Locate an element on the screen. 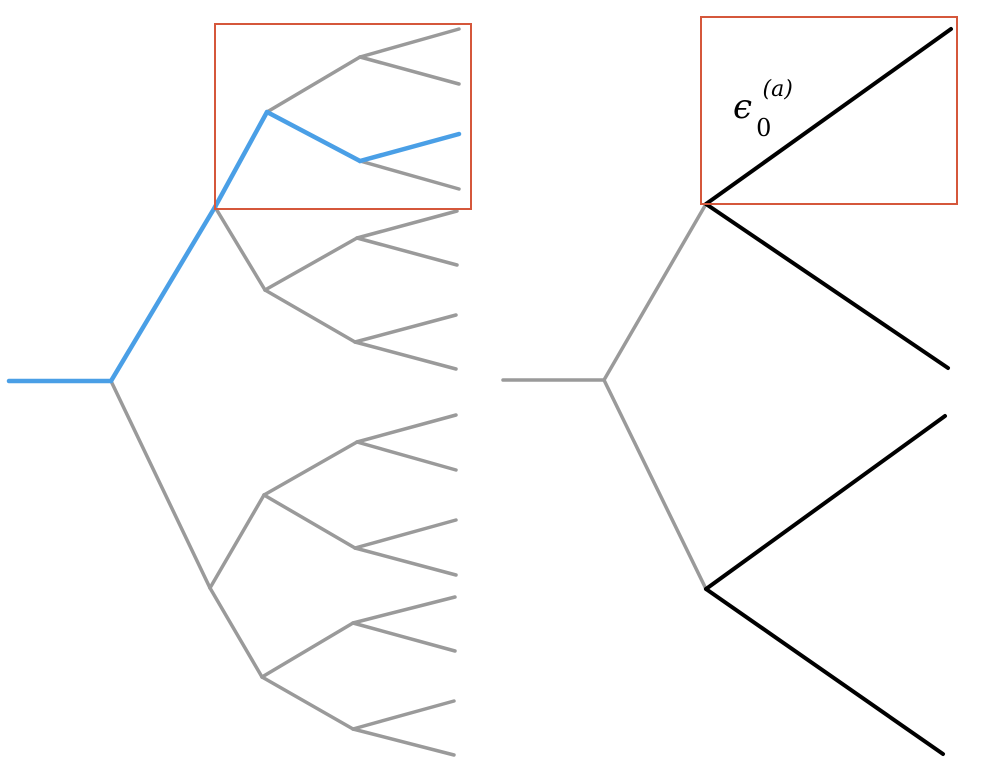 The height and width of the screenshot is (782, 987). highlight-box-left is located at coordinates (343, 116).